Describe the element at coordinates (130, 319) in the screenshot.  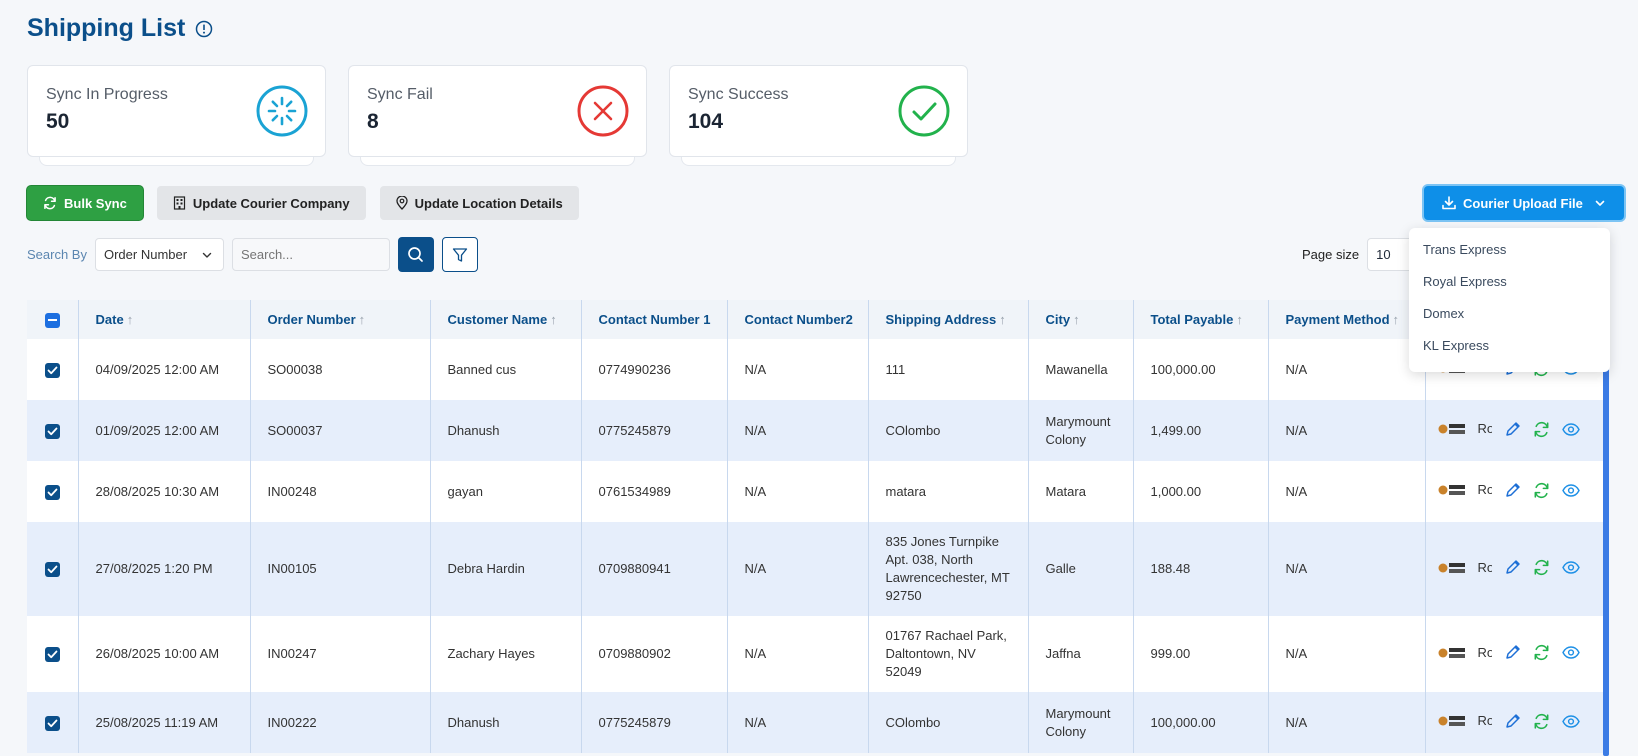
I see `sort-arrow-icon: ↑` at that location.